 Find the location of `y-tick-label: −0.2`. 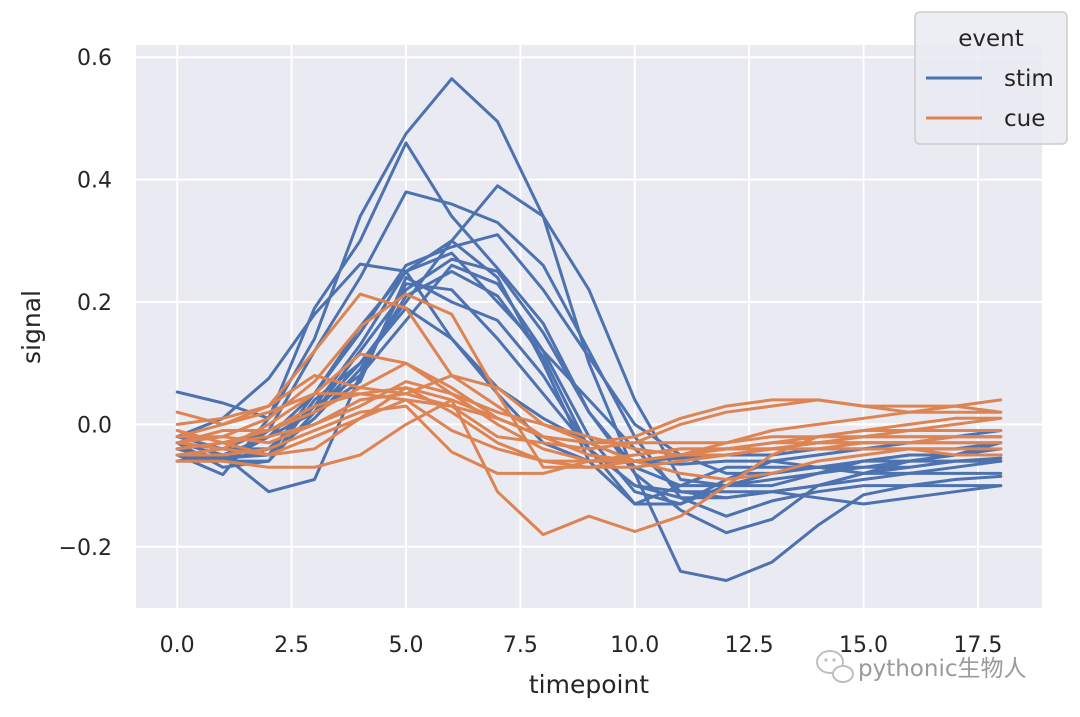

y-tick-label: −0.2 is located at coordinates (85, 548).